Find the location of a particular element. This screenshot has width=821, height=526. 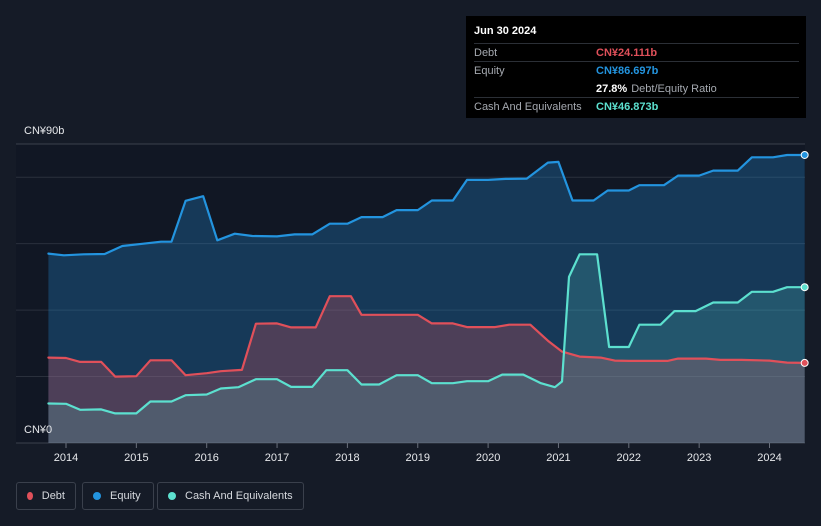

tooltip-value-cash: CN¥46.873b is located at coordinates (627, 106).